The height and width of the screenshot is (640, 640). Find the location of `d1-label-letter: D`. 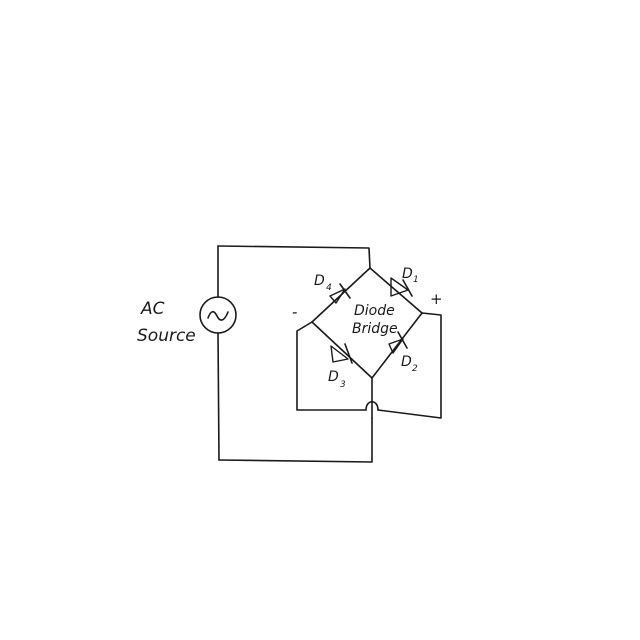

d1-label-letter: D is located at coordinates (407, 274).